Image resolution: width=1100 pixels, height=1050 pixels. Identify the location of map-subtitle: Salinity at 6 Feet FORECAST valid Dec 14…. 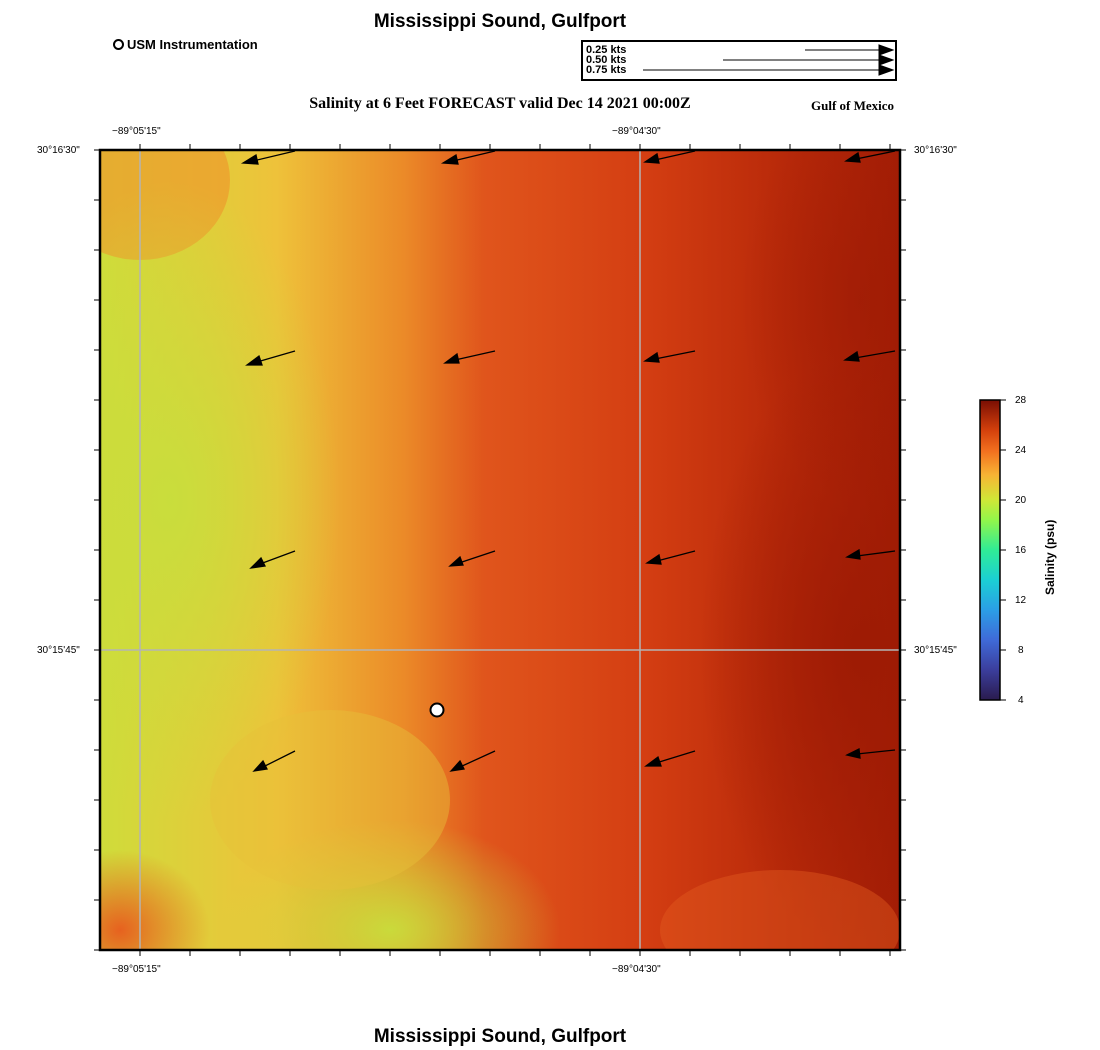
(500, 103).